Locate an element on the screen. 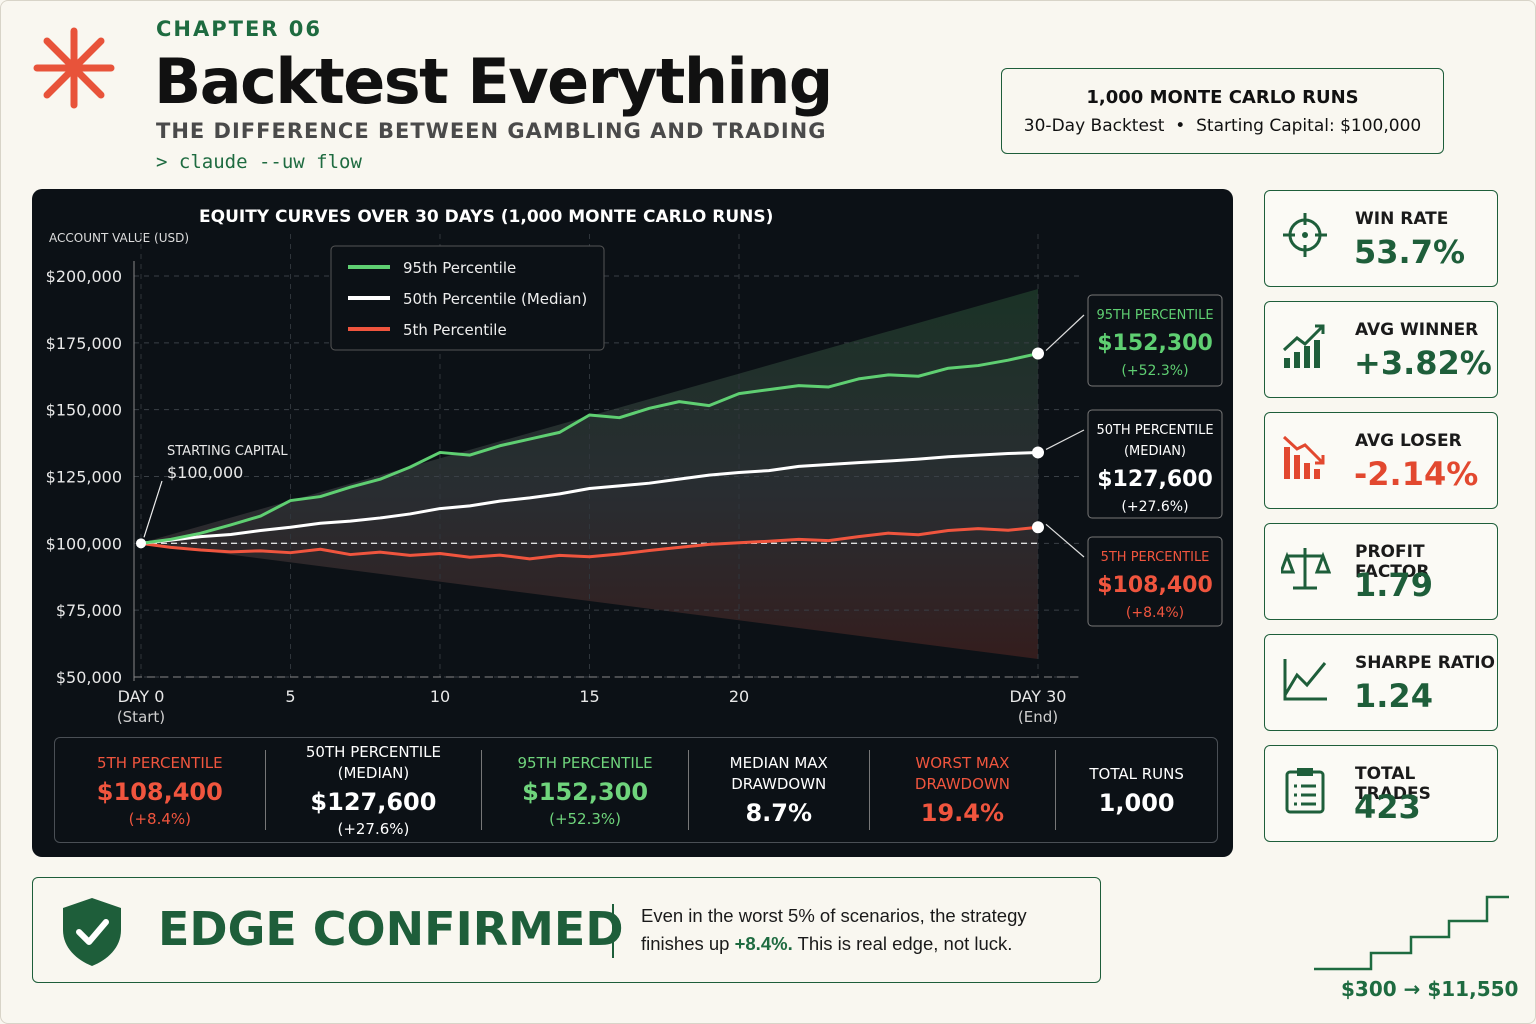 Image resolution: width=1536 pixels, height=1024 pixels. page-title: Backtest Everything is located at coordinates (493, 81).